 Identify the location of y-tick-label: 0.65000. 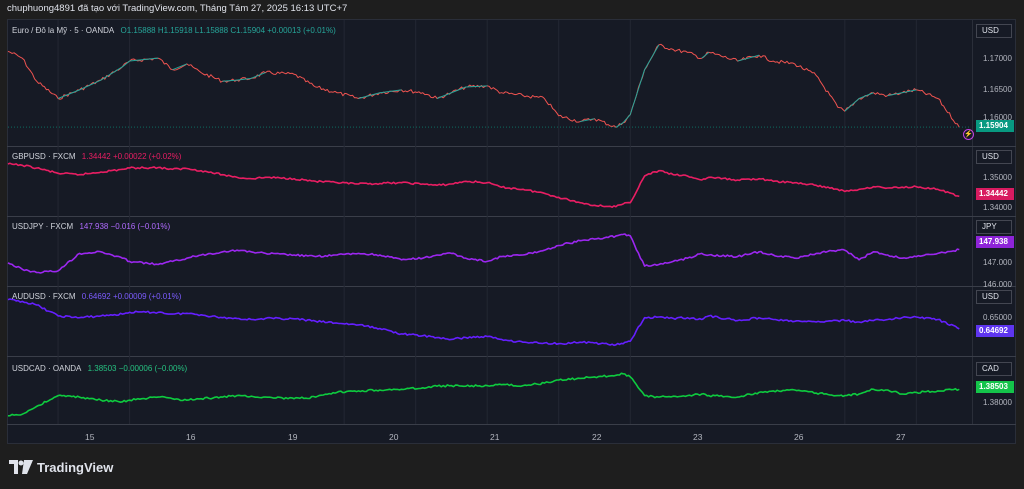
(997, 317).